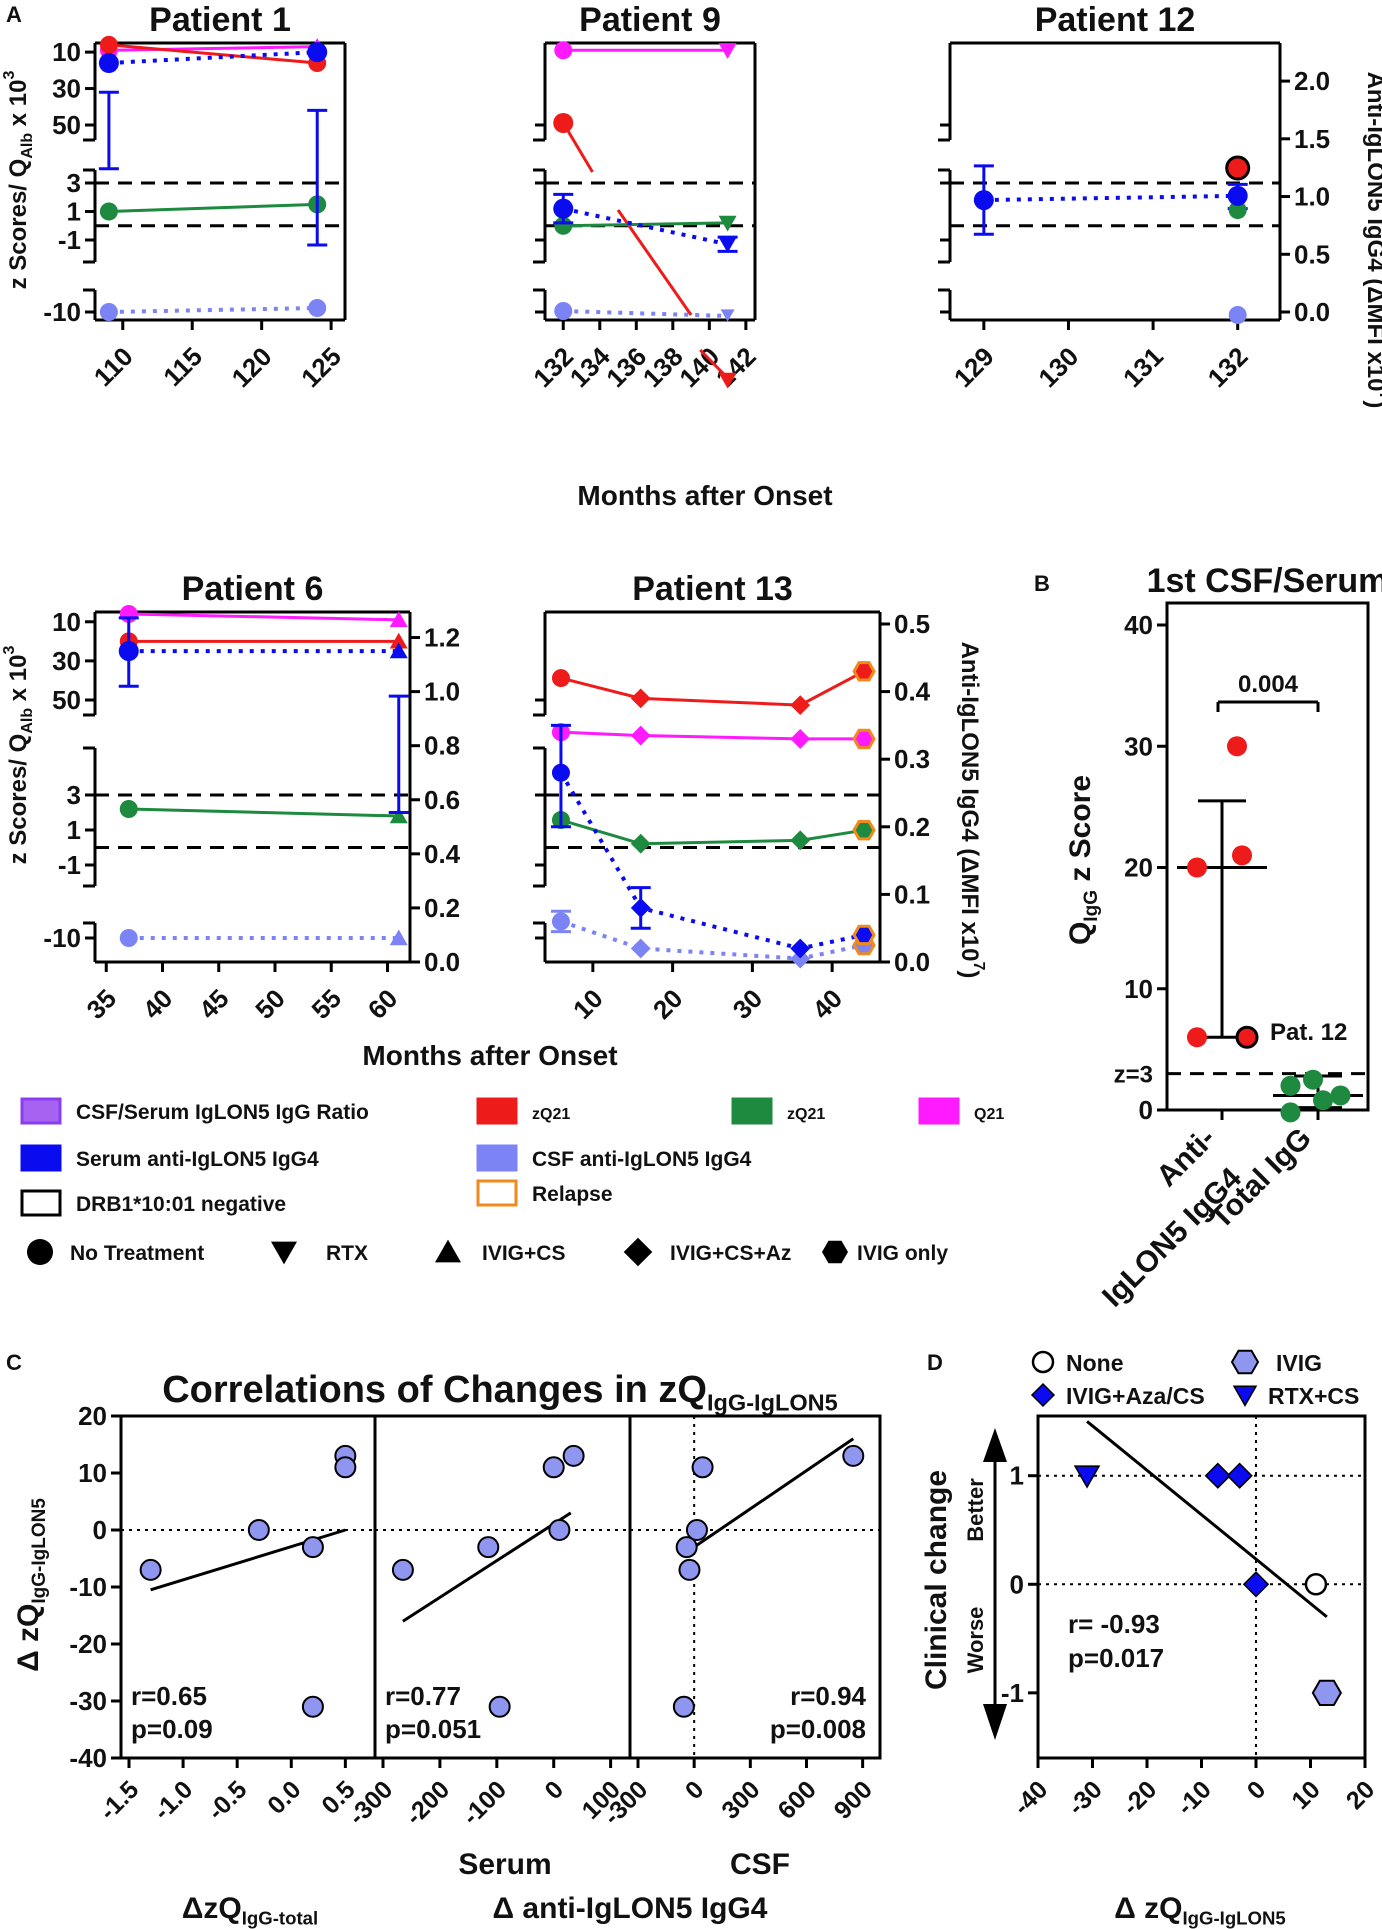 The height and width of the screenshot is (1929, 1382). I want to click on x-tick-label: 50, so click(270, 1004).